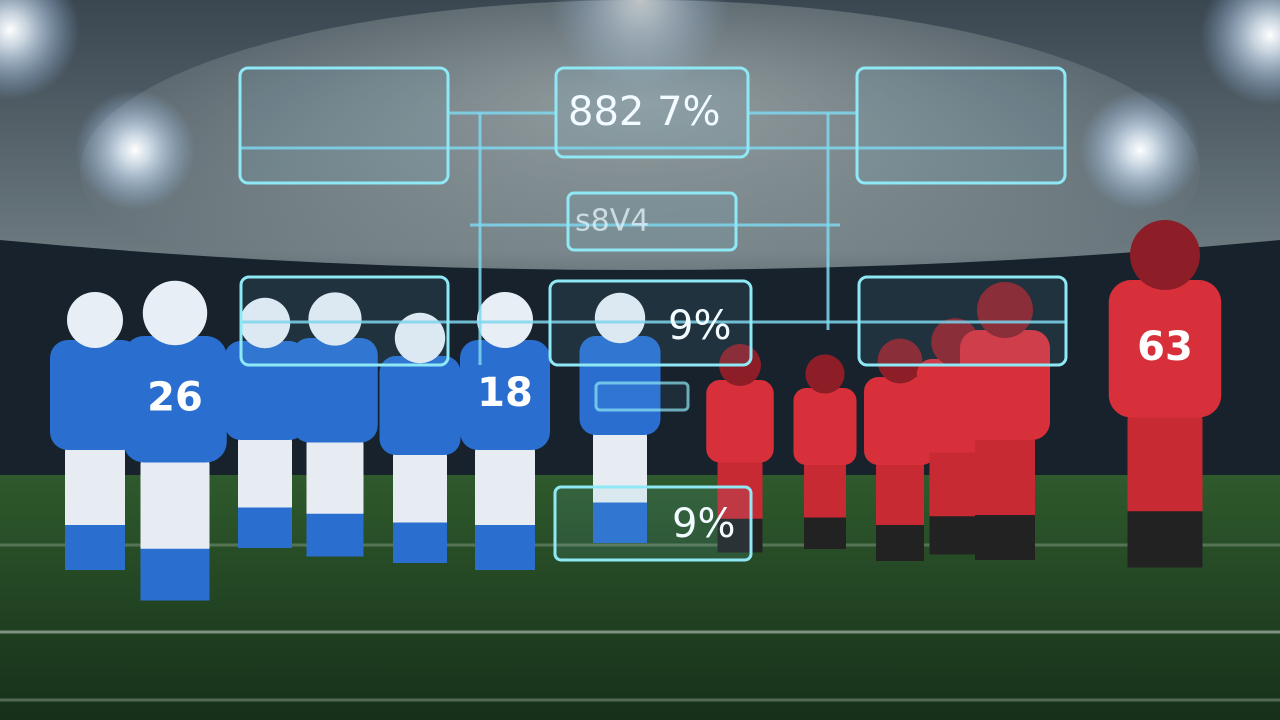 Image resolution: width=1280 pixels, height=720 pixels. I want to click on panel-value: 882 7%, so click(644, 112).